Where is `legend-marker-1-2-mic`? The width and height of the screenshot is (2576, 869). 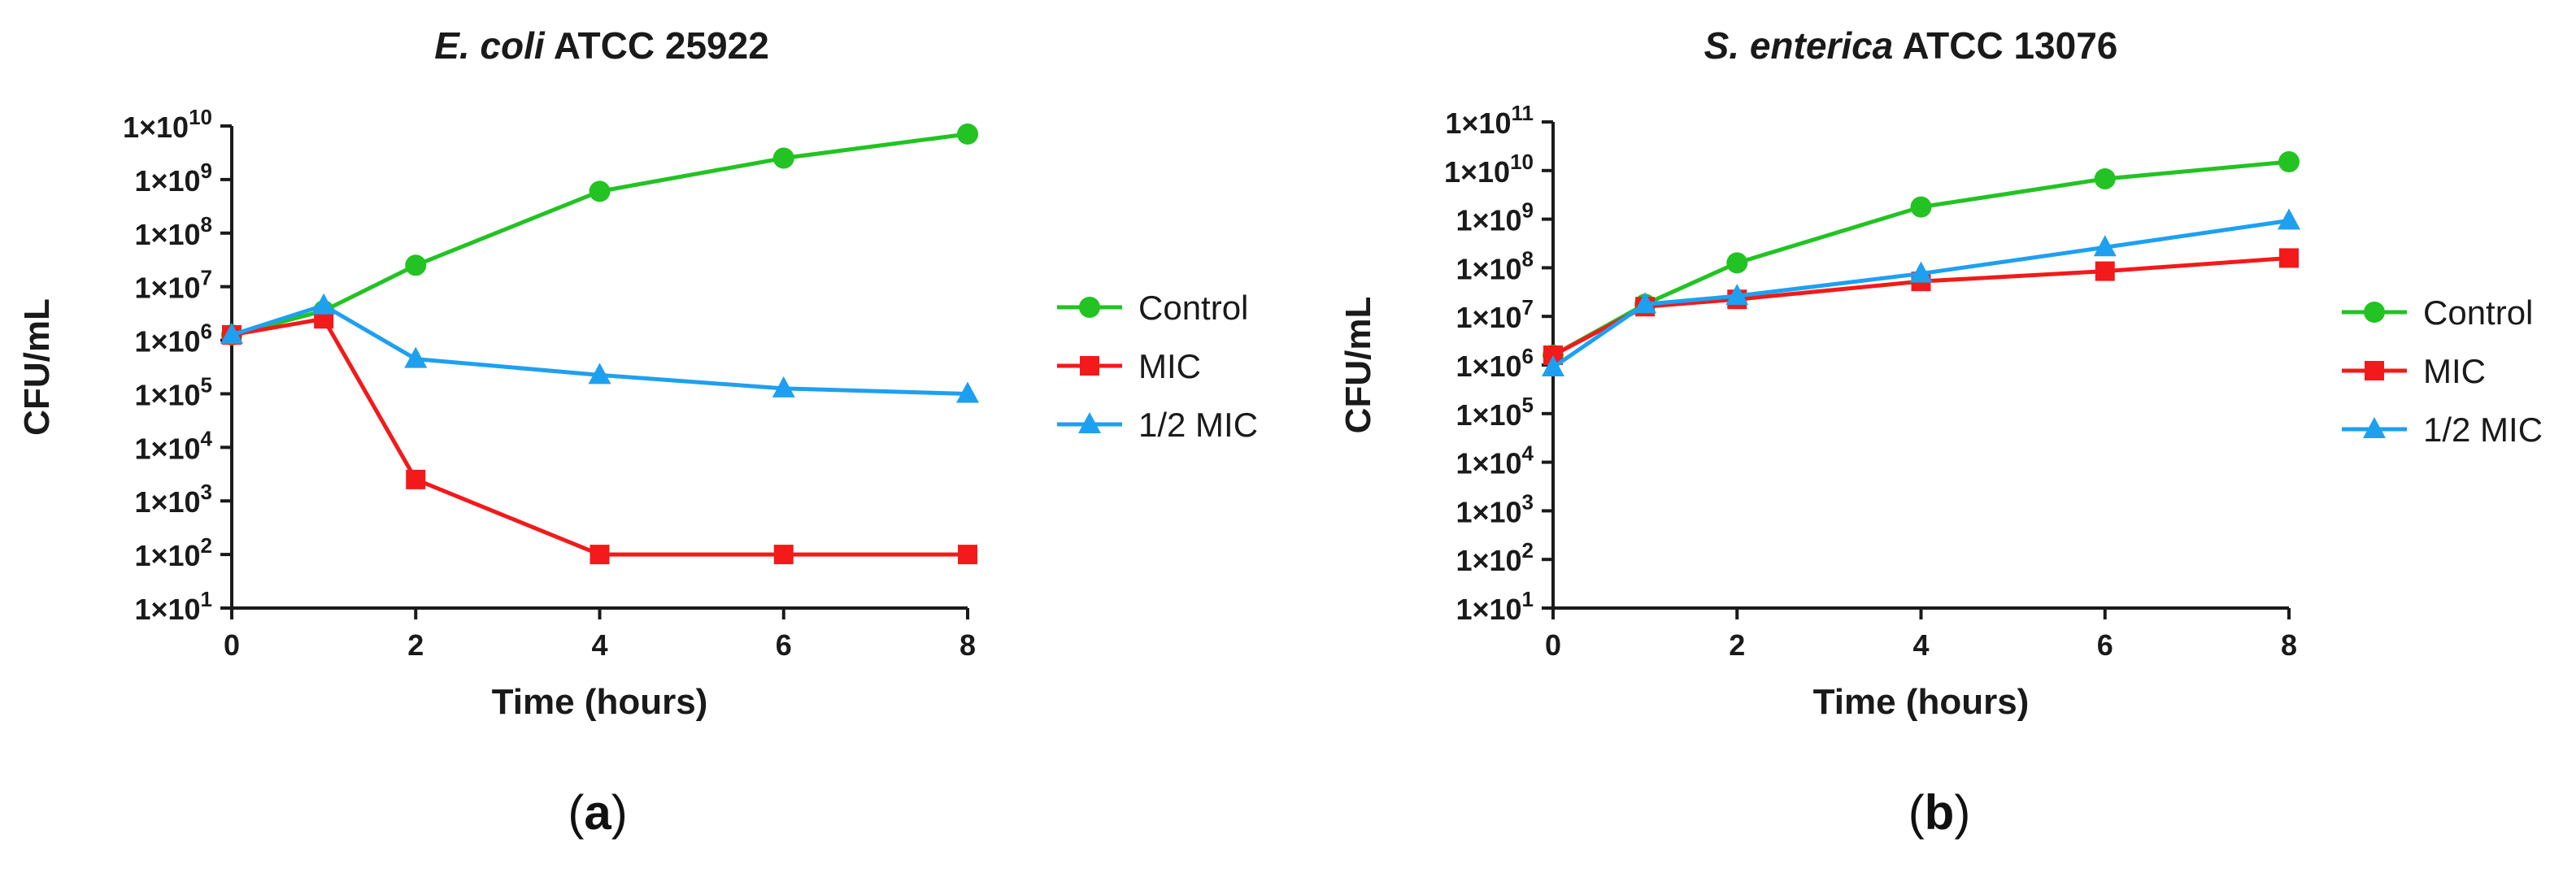
legend-marker-1-2-mic is located at coordinates (1089, 423).